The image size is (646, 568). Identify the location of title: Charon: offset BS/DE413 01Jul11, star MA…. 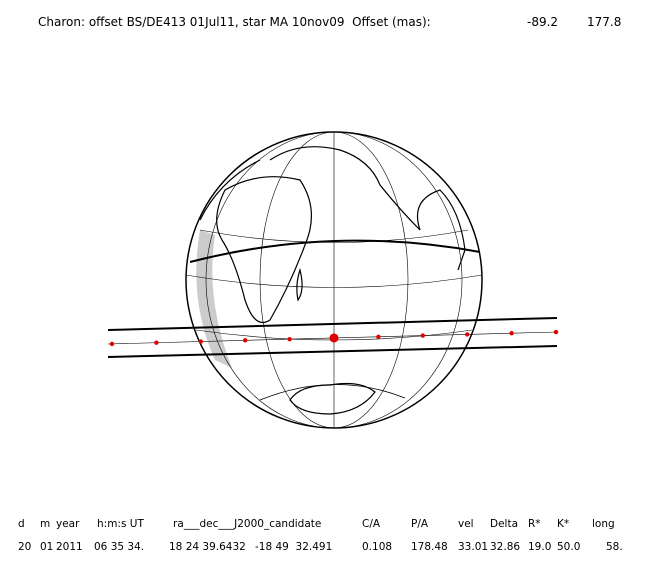
(234, 22).